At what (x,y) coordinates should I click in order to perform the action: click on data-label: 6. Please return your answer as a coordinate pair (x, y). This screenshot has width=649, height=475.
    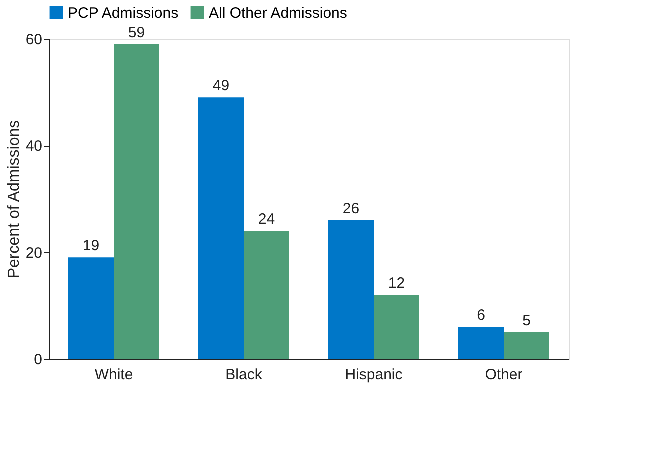
    Looking at the image, I should click on (481, 315).